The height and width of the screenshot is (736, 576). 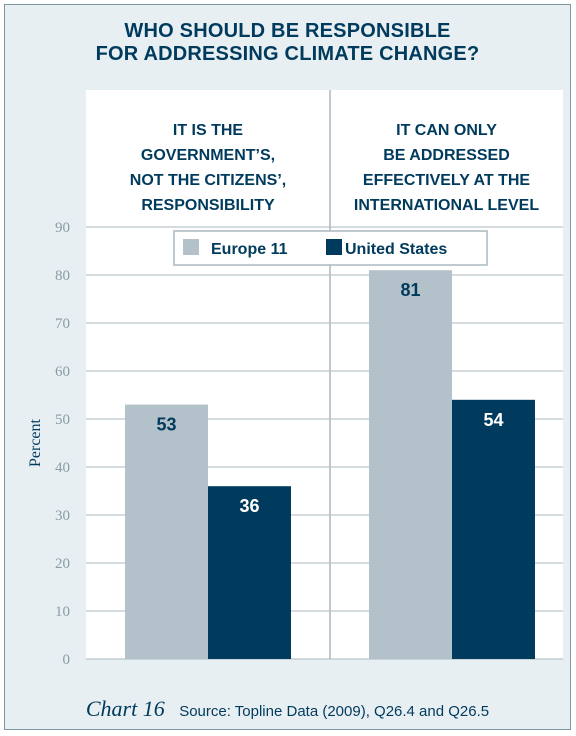 What do you see at coordinates (249, 506) in the screenshot?
I see `data-label: 36` at bounding box center [249, 506].